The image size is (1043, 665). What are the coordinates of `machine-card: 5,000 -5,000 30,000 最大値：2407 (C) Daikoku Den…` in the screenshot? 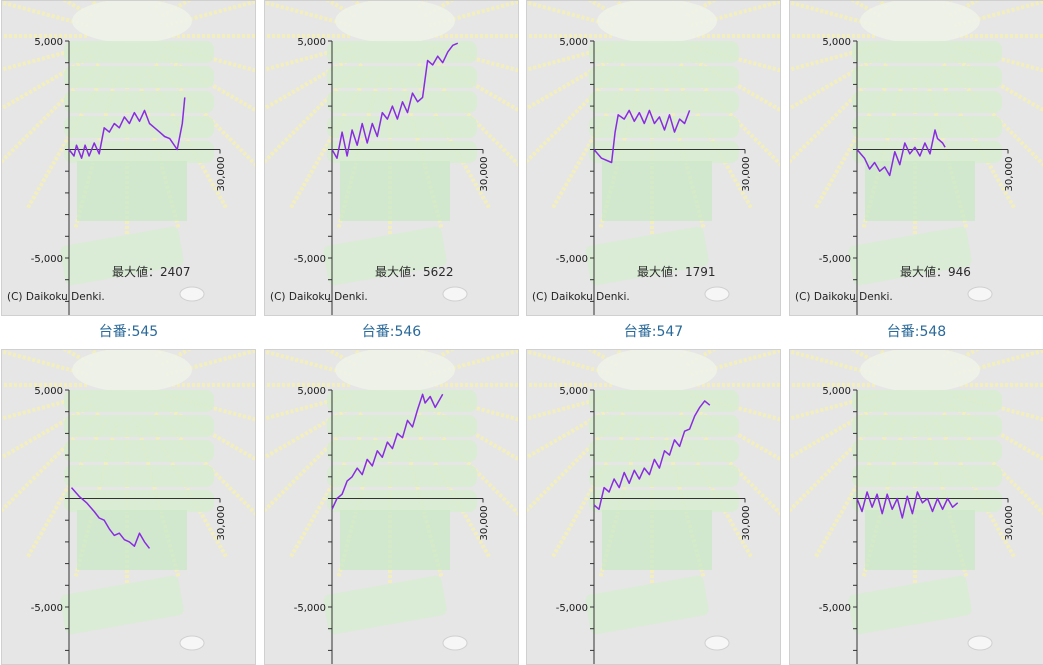 It's located at (128, 174).